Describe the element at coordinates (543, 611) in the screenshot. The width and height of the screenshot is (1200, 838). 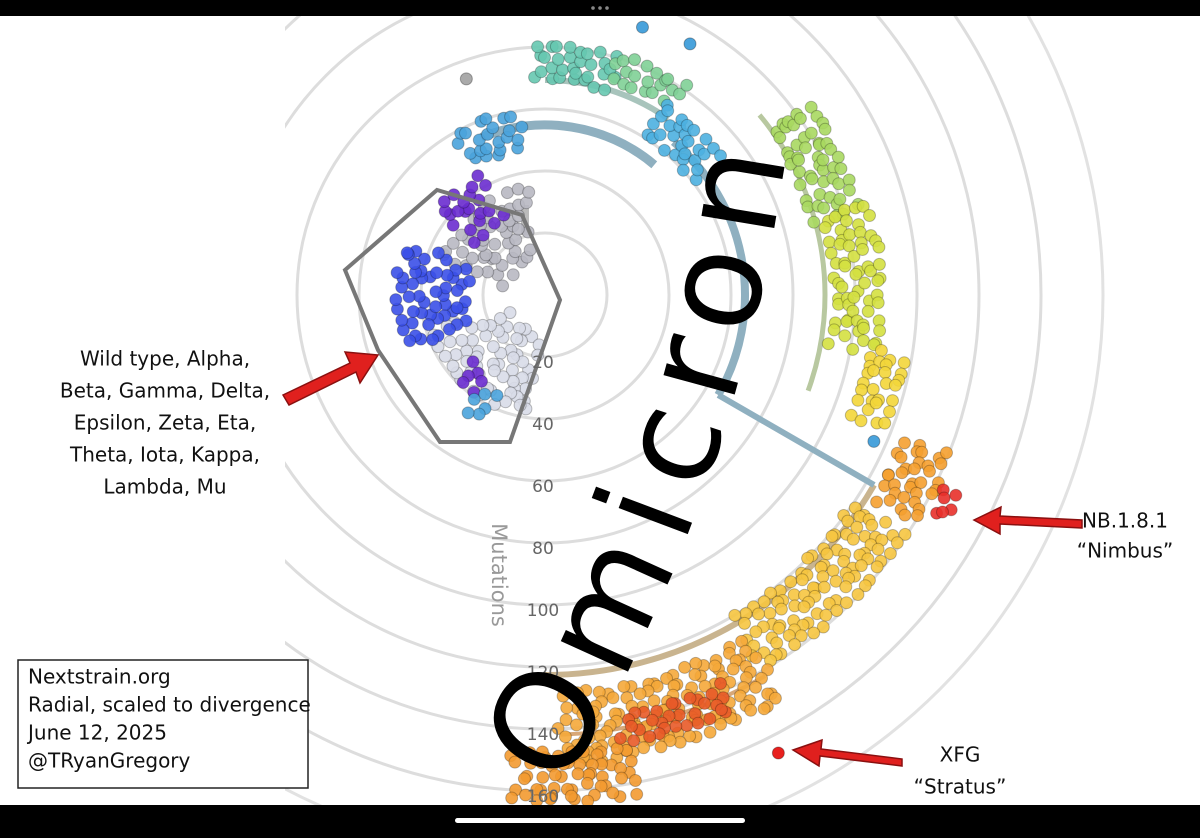
I see `tick-label: 100` at that location.